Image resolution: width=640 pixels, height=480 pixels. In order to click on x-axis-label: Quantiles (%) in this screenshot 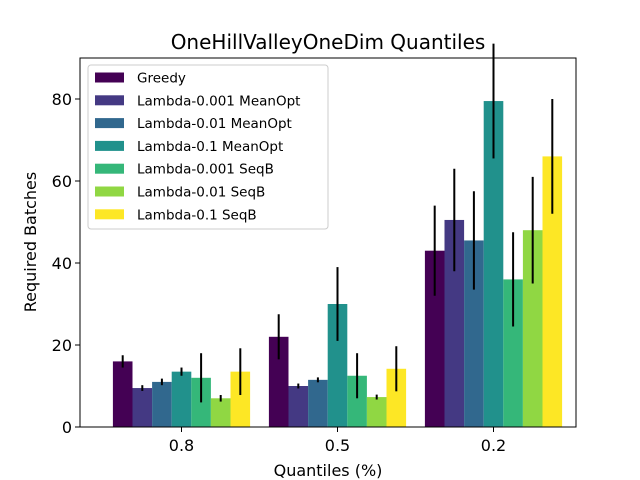, I will do `click(328, 470)`.